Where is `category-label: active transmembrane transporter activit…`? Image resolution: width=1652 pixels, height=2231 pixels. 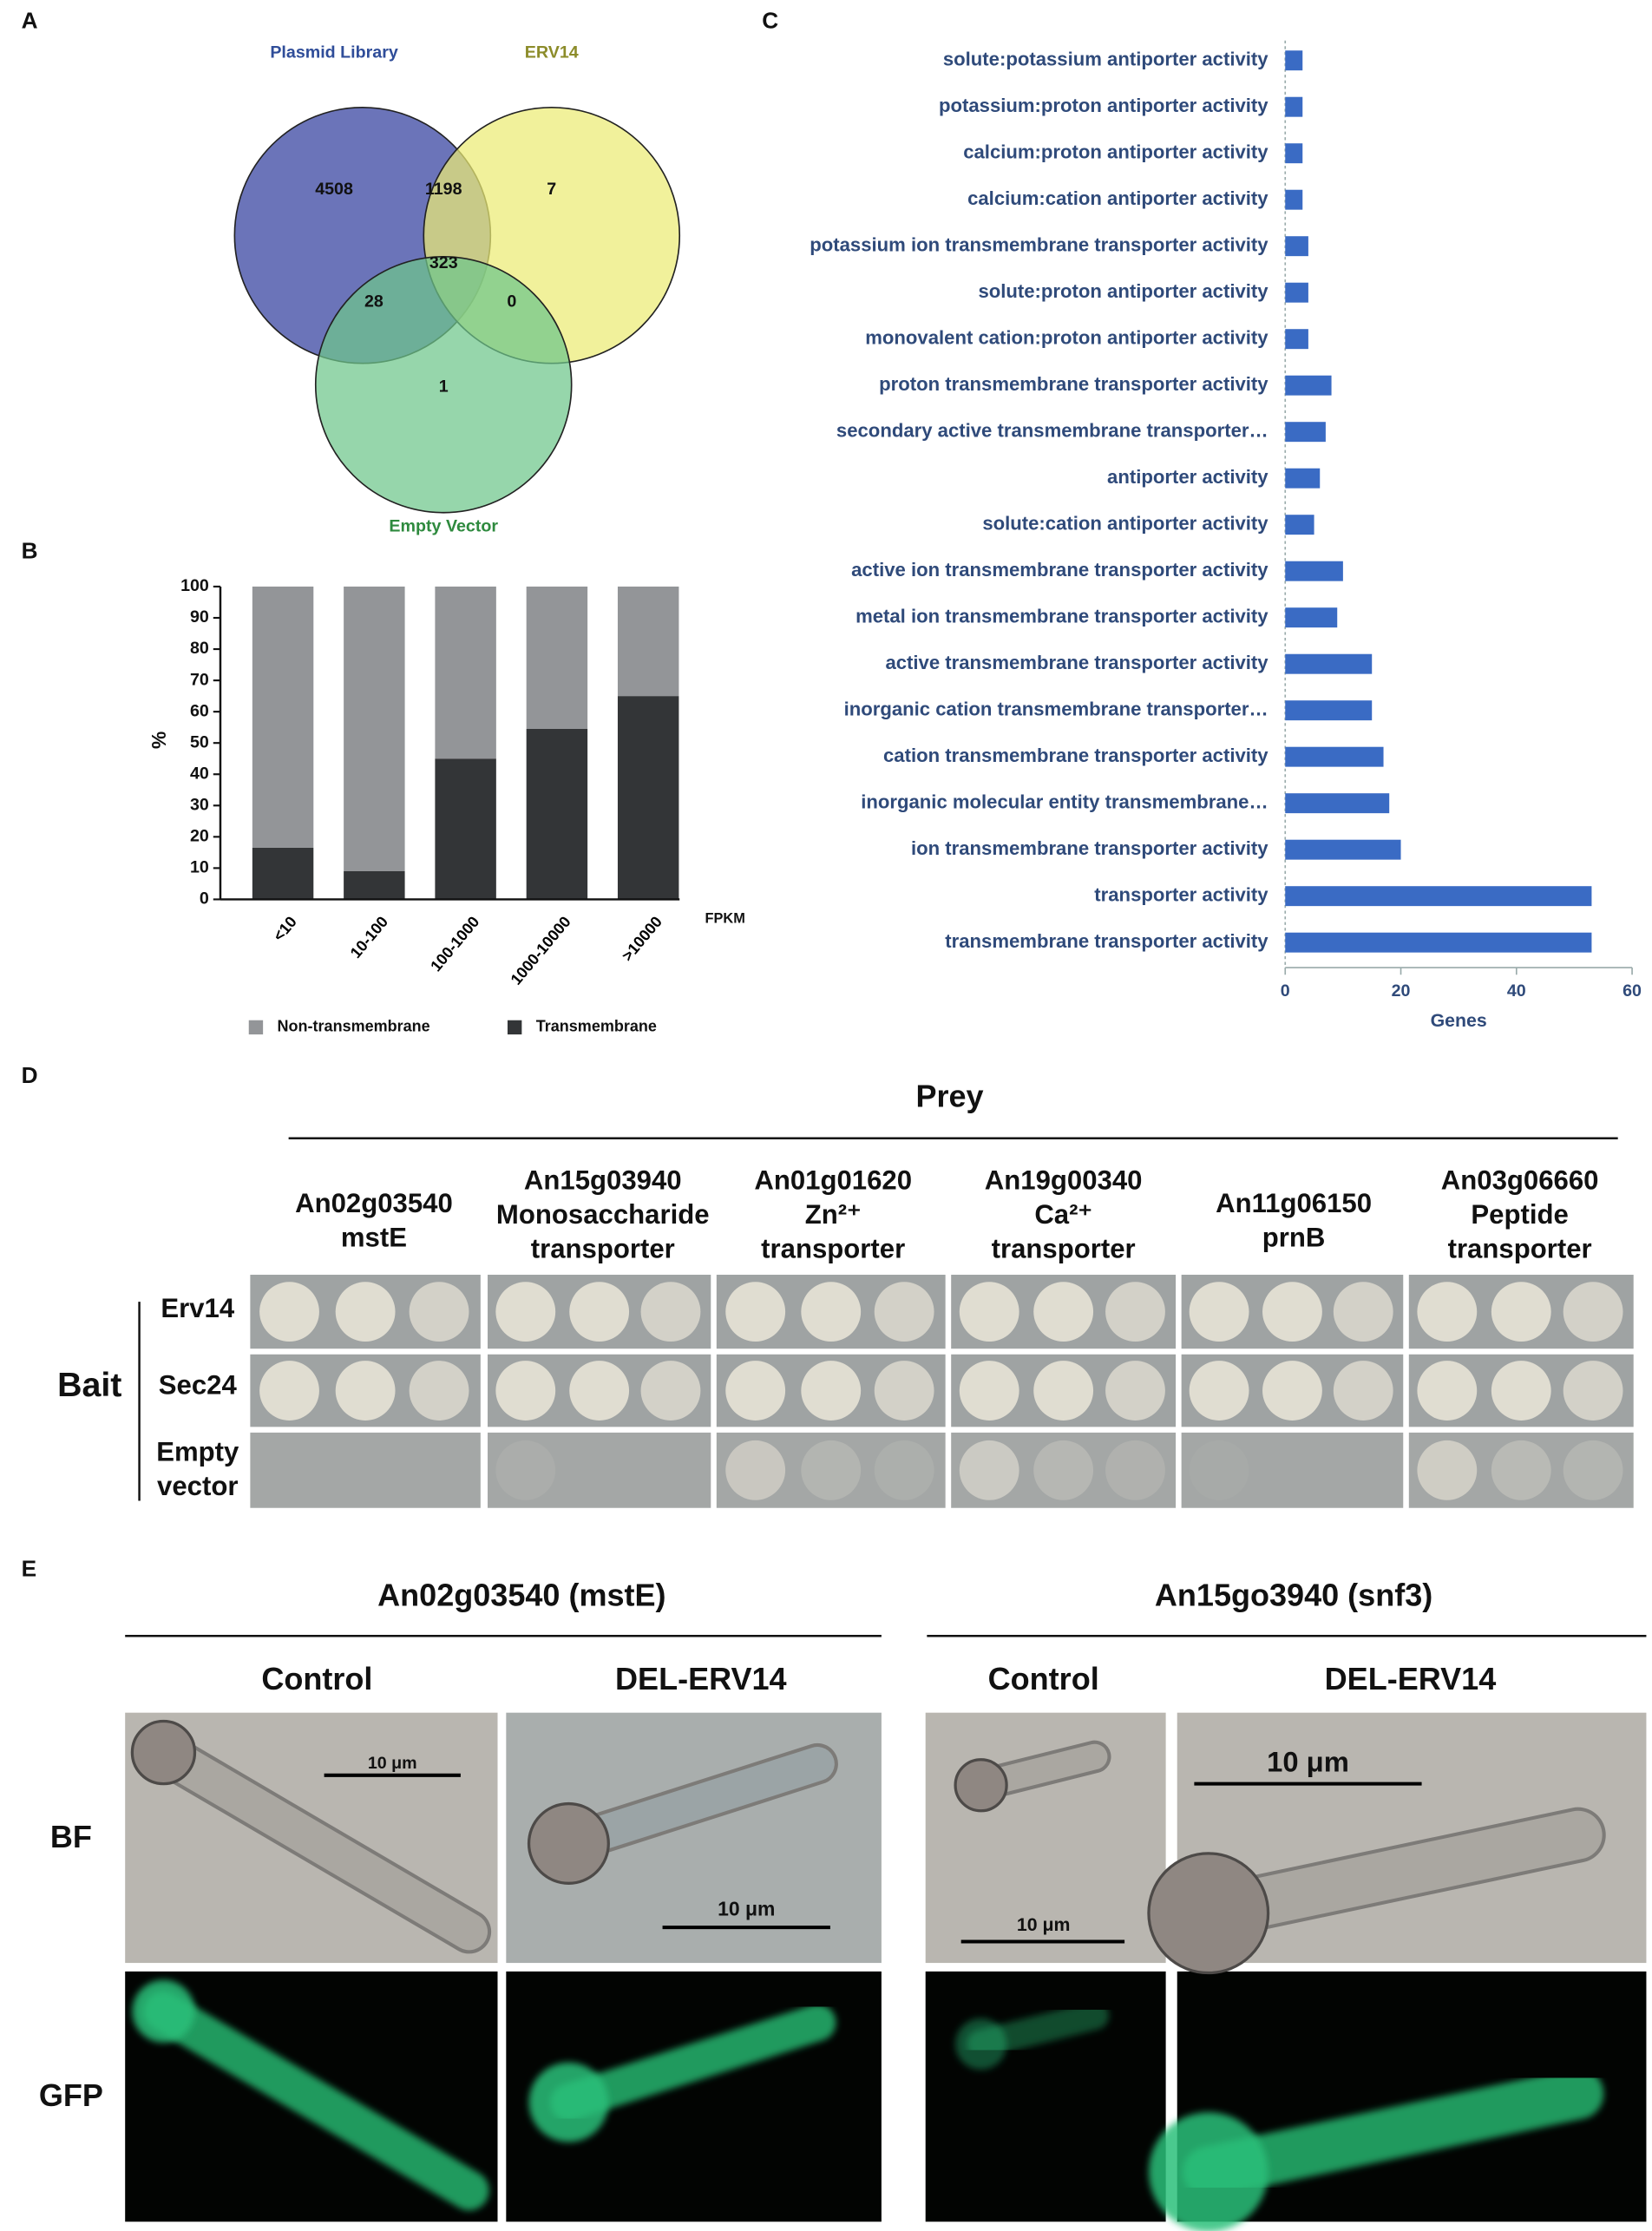 category-label: active transmembrane transporter activit… is located at coordinates (1077, 663).